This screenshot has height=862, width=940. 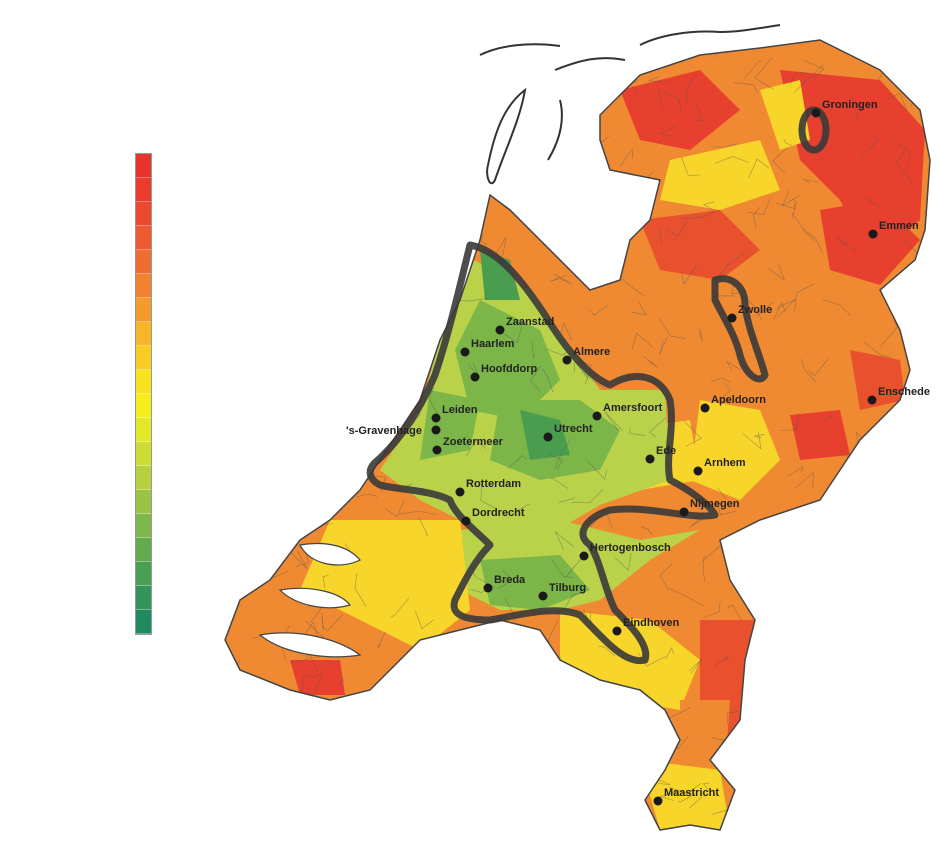 What do you see at coordinates (691, 793) in the screenshot?
I see `city-label: Maastricht` at bounding box center [691, 793].